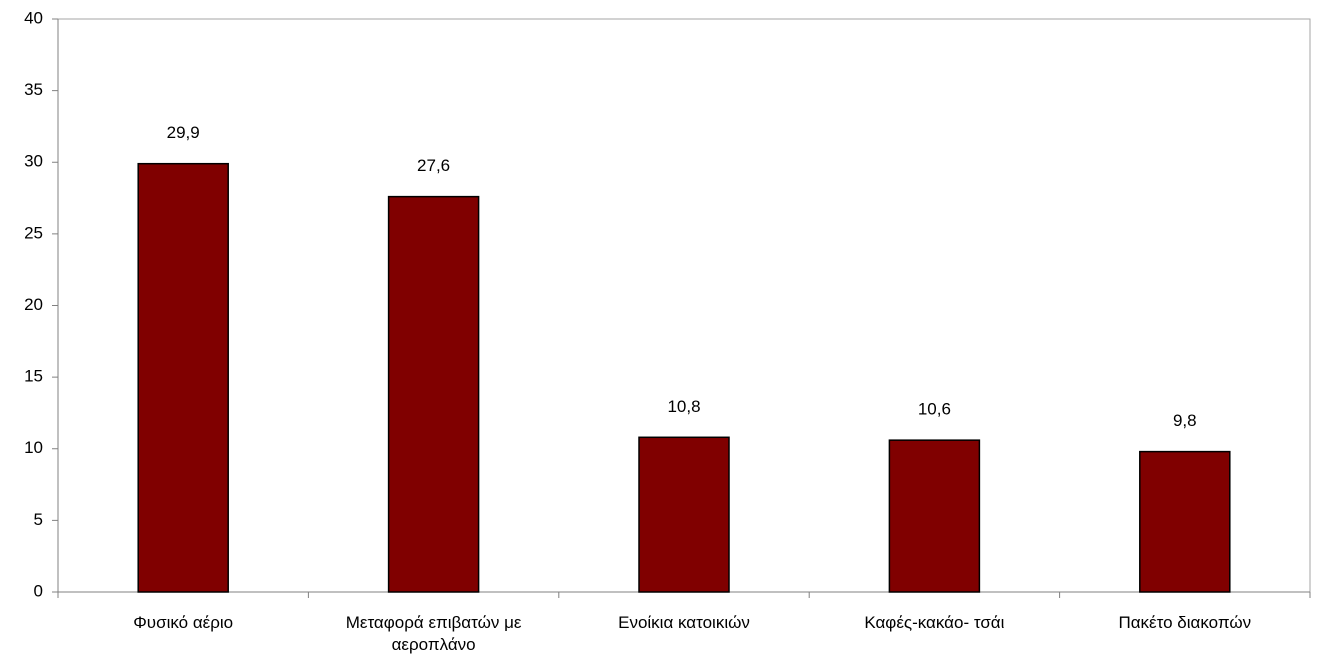  Describe the element at coordinates (183, 622) in the screenshot. I see `x-tick-label: Φυσικό αέριο` at that location.